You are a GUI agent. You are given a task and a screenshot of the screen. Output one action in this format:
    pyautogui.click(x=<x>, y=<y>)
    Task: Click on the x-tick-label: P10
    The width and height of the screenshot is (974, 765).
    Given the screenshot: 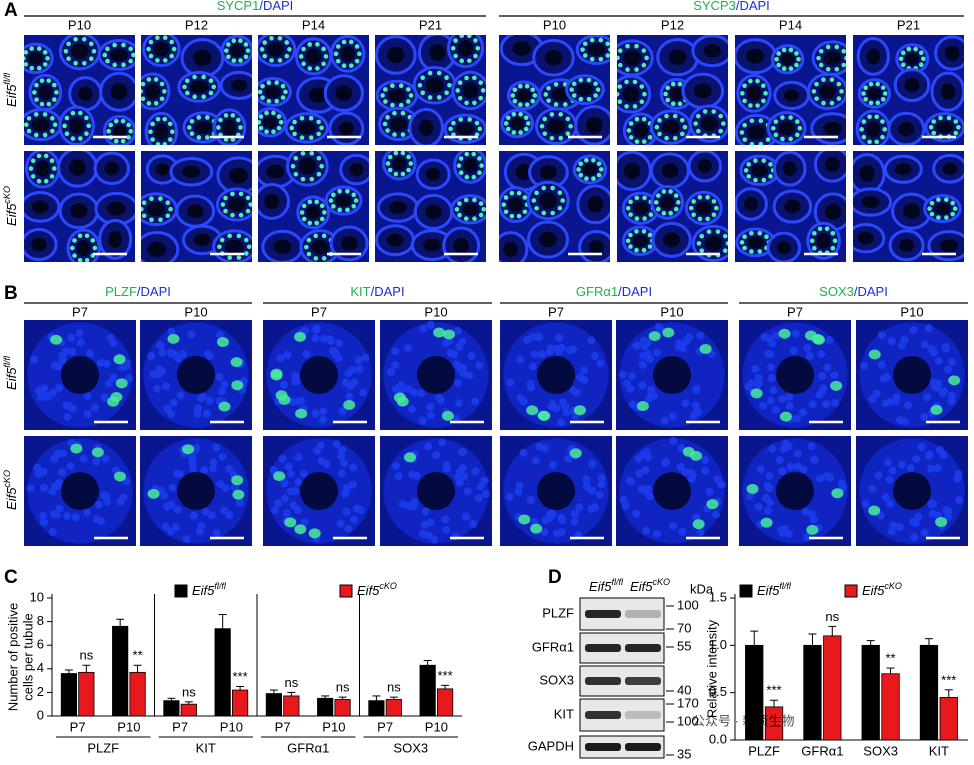 What is the action you would take?
    pyautogui.click(x=231, y=726)
    